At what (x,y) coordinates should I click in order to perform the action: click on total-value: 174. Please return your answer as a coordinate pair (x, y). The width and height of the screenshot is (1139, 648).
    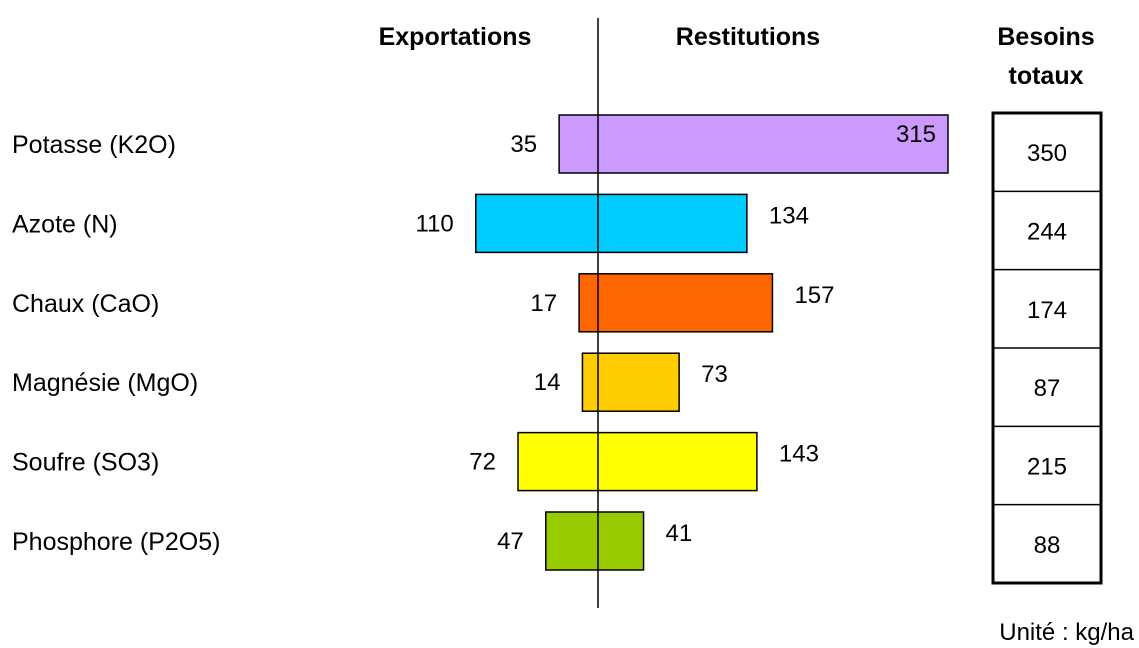
    Looking at the image, I should click on (1047, 310).